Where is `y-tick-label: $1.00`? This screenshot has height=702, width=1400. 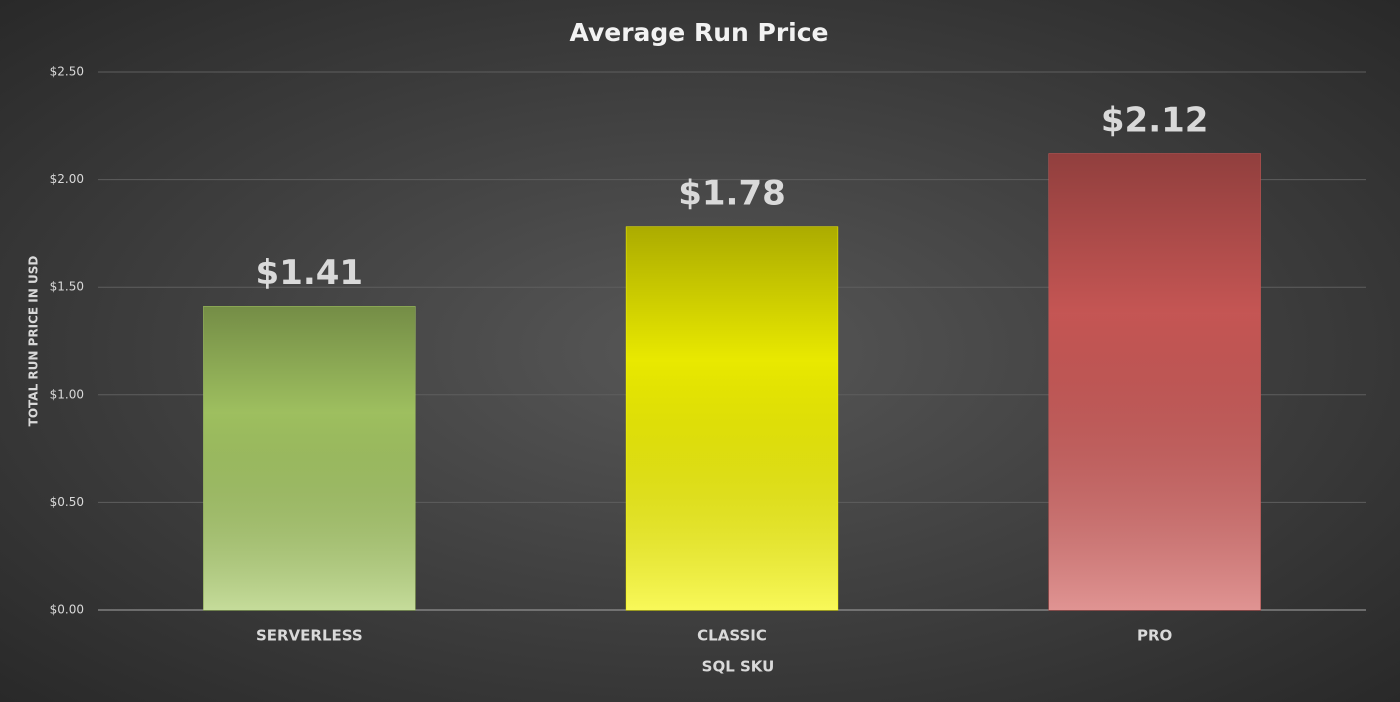 y-tick-label: $1.00 is located at coordinates (67, 394).